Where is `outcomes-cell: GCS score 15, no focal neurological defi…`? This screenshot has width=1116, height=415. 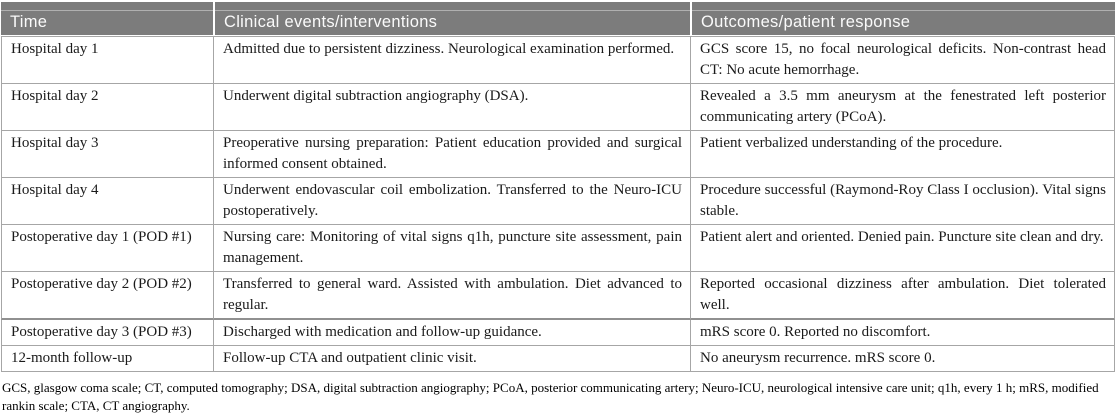
outcomes-cell: GCS score 15, no focal neurological defi… is located at coordinates (902, 60).